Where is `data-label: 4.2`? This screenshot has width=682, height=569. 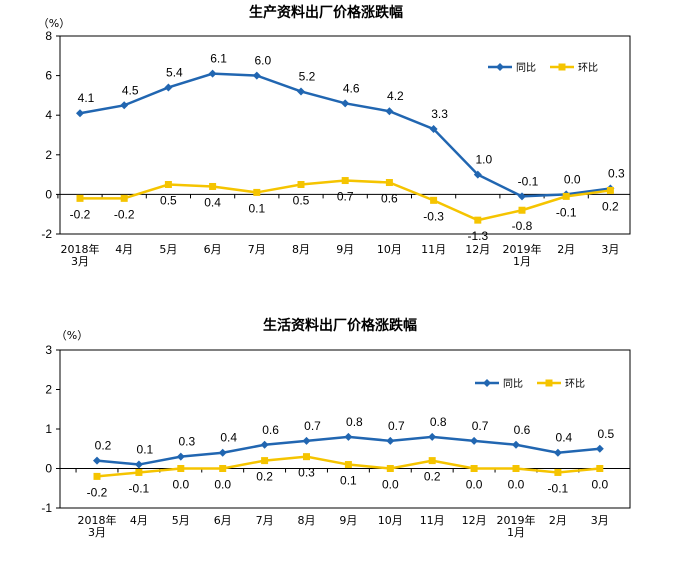
data-label: 4.2 is located at coordinates (395, 96).